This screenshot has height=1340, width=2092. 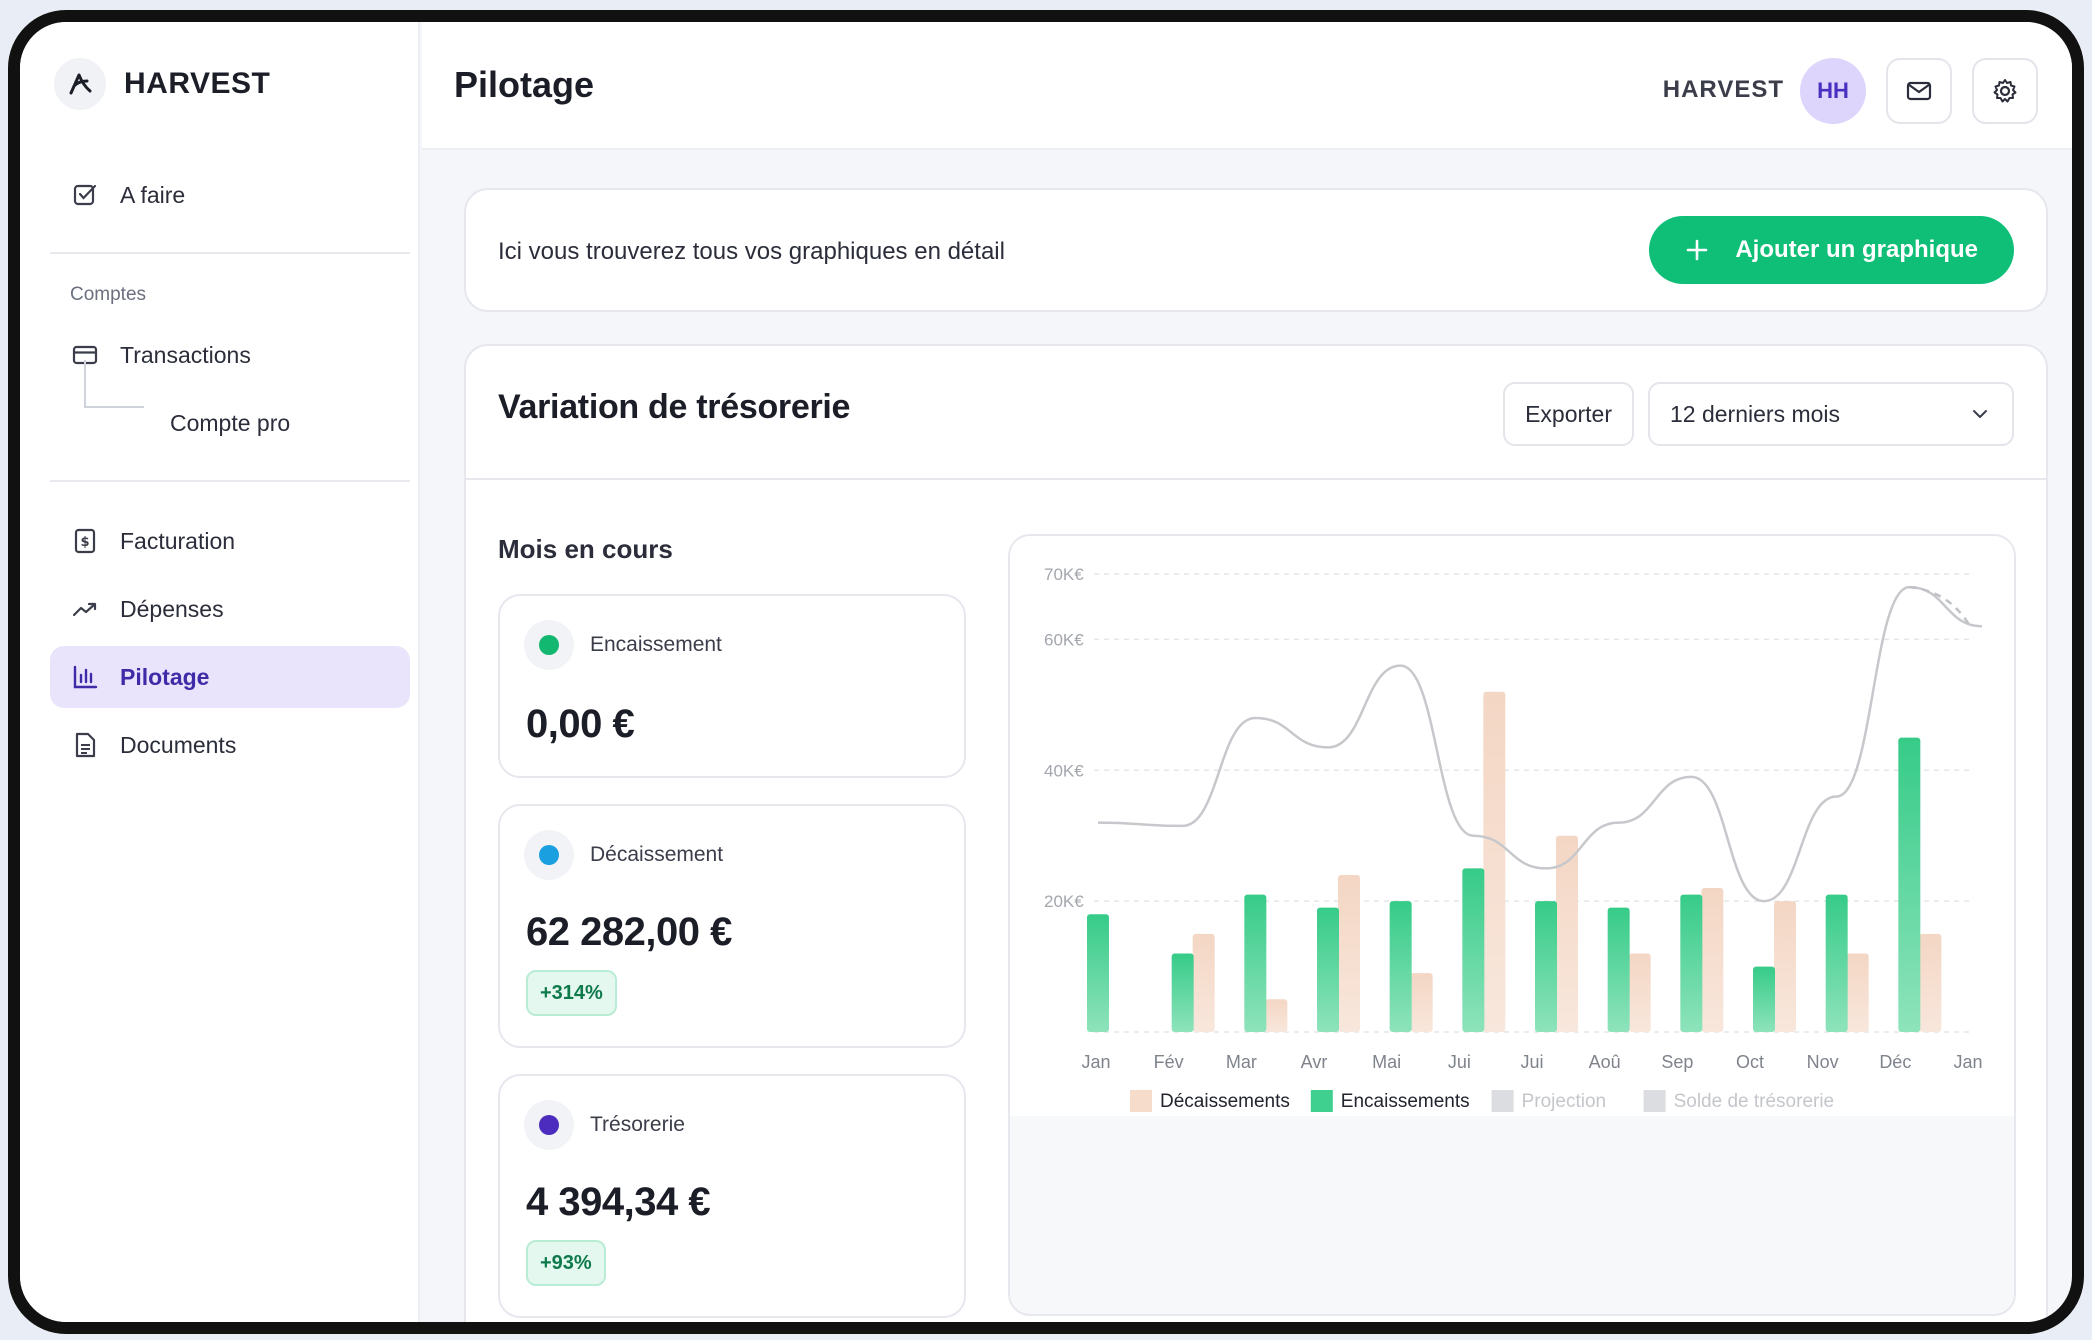 I want to click on brand-name: HARVEST, so click(x=197, y=83).